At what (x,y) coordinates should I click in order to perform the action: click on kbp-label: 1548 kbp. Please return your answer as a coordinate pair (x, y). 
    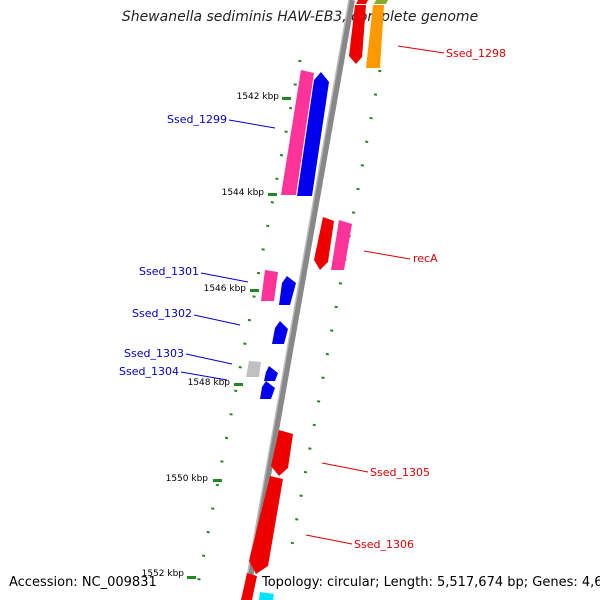
    Looking at the image, I should click on (209, 383).